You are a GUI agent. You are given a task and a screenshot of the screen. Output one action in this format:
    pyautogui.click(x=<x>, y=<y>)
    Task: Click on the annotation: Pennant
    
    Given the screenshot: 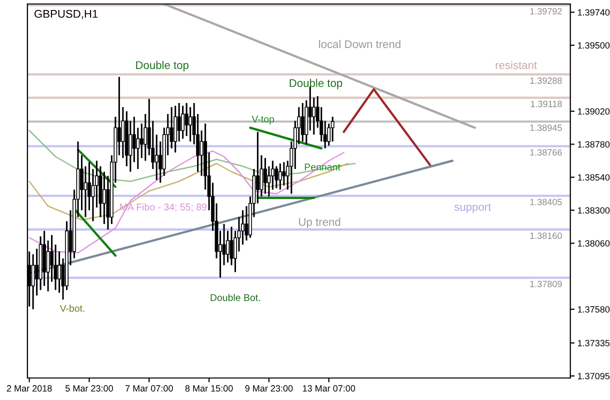 What is the action you would take?
    pyautogui.click(x=322, y=167)
    